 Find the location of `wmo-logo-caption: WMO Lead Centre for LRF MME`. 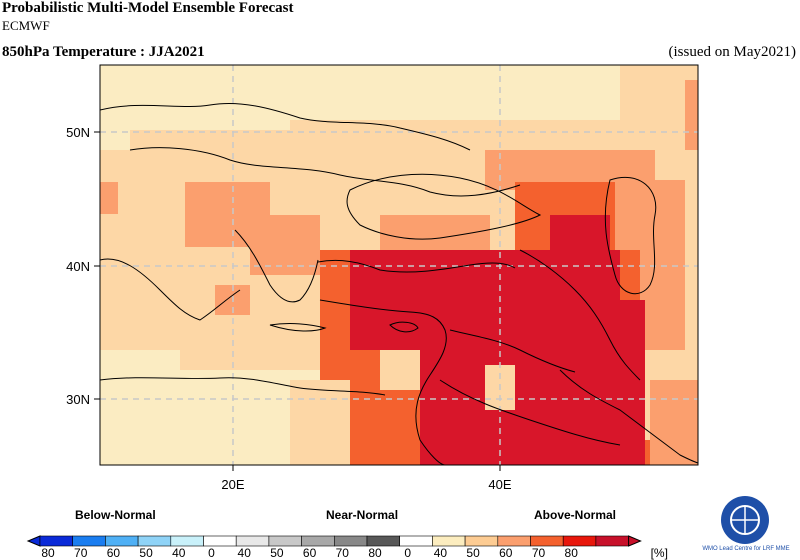

wmo-logo-caption: WMO Lead Centre for LRF MME is located at coordinates (746, 549).